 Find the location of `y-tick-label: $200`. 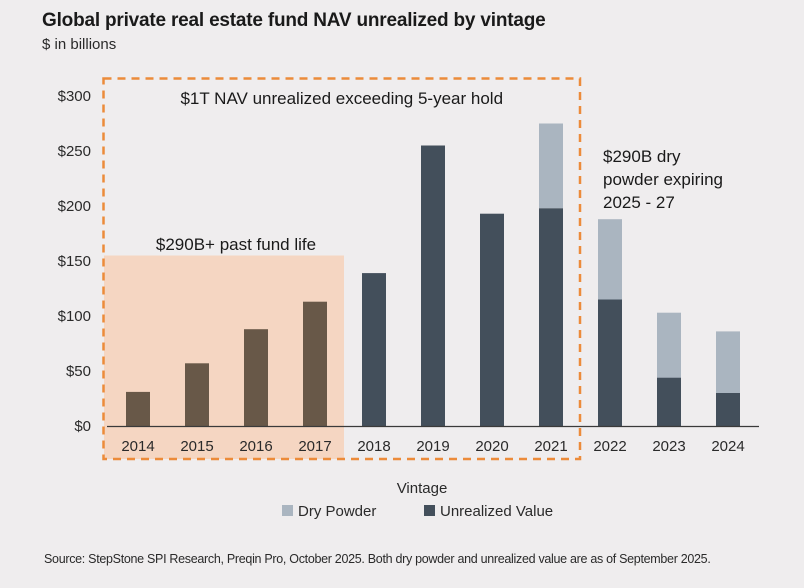

y-tick-label: $200 is located at coordinates (74, 206).